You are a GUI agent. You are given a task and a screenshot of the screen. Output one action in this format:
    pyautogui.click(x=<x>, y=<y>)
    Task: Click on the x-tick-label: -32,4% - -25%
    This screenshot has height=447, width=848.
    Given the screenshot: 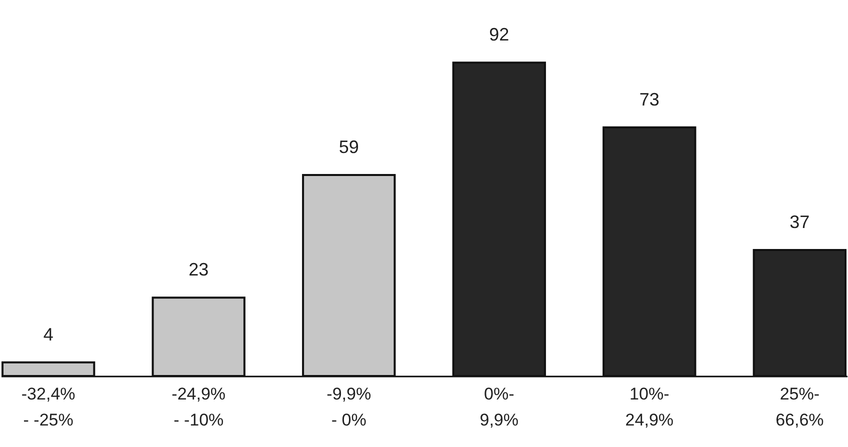 What is the action you would take?
    pyautogui.click(x=48, y=407)
    